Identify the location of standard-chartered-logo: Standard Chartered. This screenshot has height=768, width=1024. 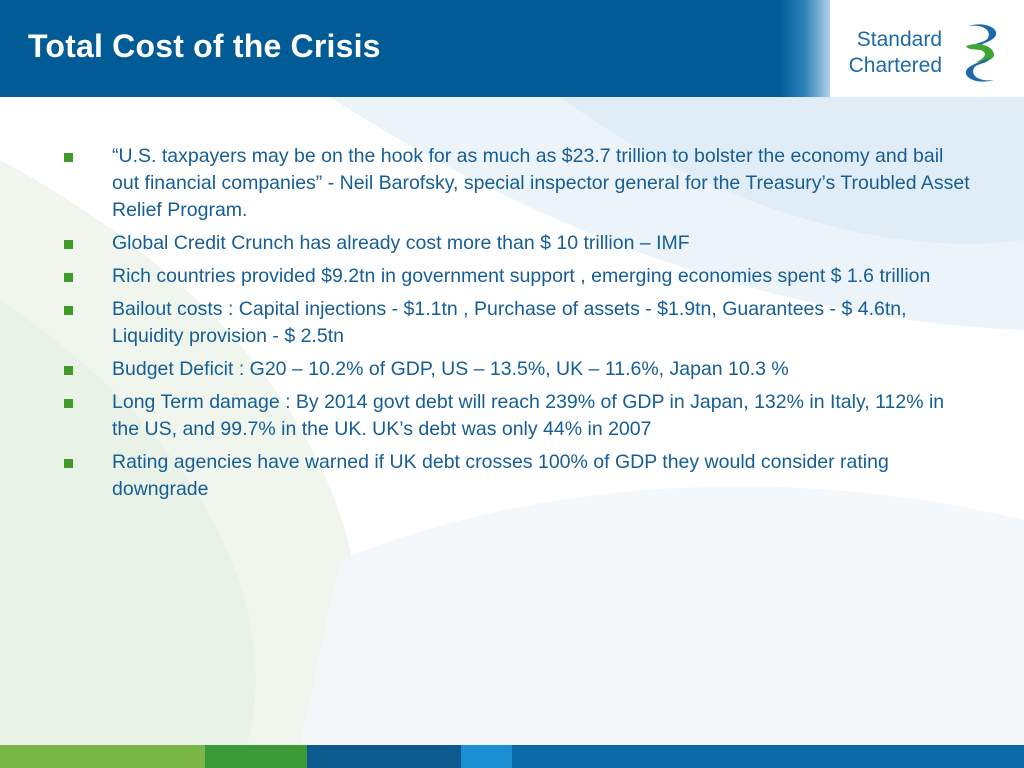
(928, 53).